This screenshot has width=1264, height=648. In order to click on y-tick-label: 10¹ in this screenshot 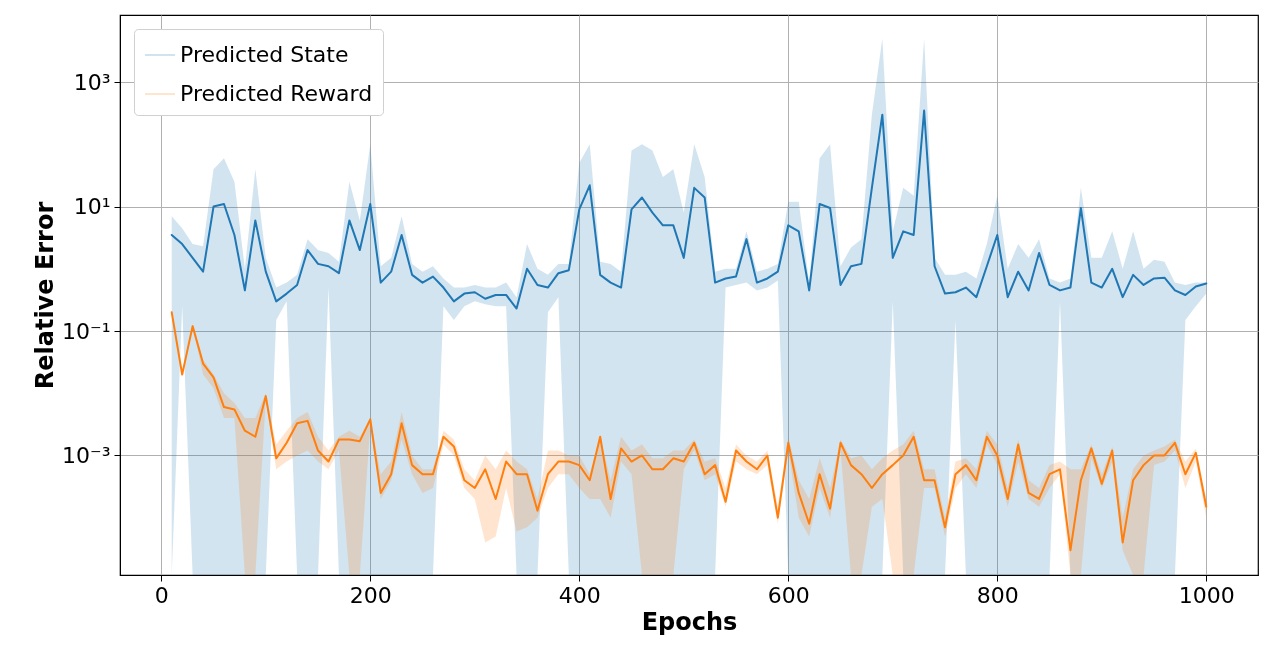, I will do `click(92, 207)`.